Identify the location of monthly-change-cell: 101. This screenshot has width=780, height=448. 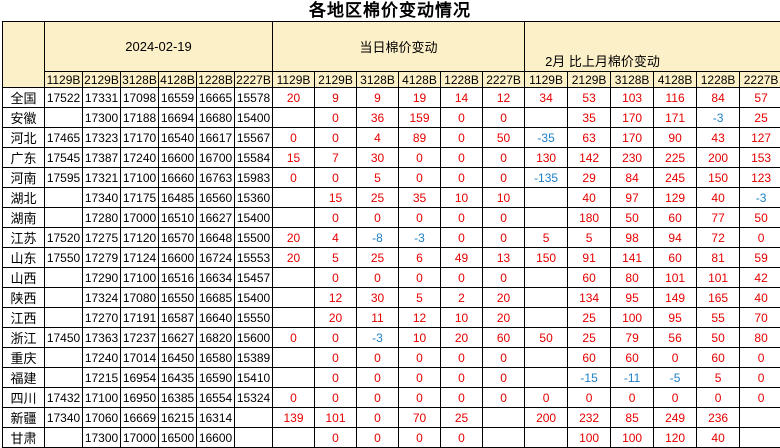
(718, 278).